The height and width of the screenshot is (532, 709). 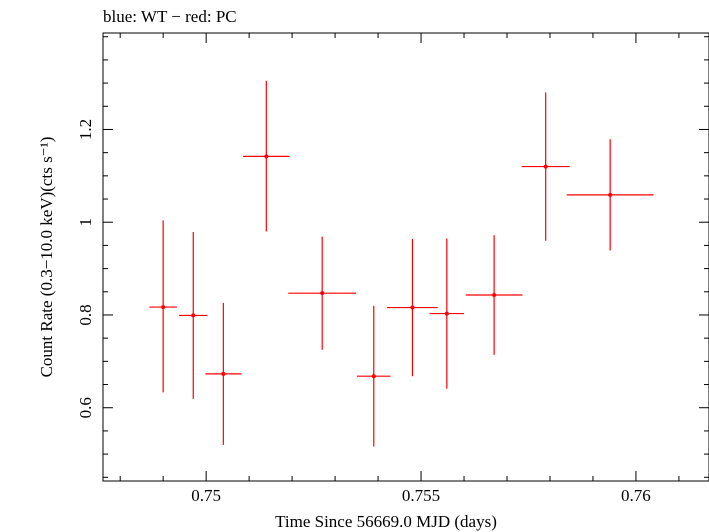 What do you see at coordinates (206, 495) in the screenshot?
I see `x-tick-label: 0.75` at bounding box center [206, 495].